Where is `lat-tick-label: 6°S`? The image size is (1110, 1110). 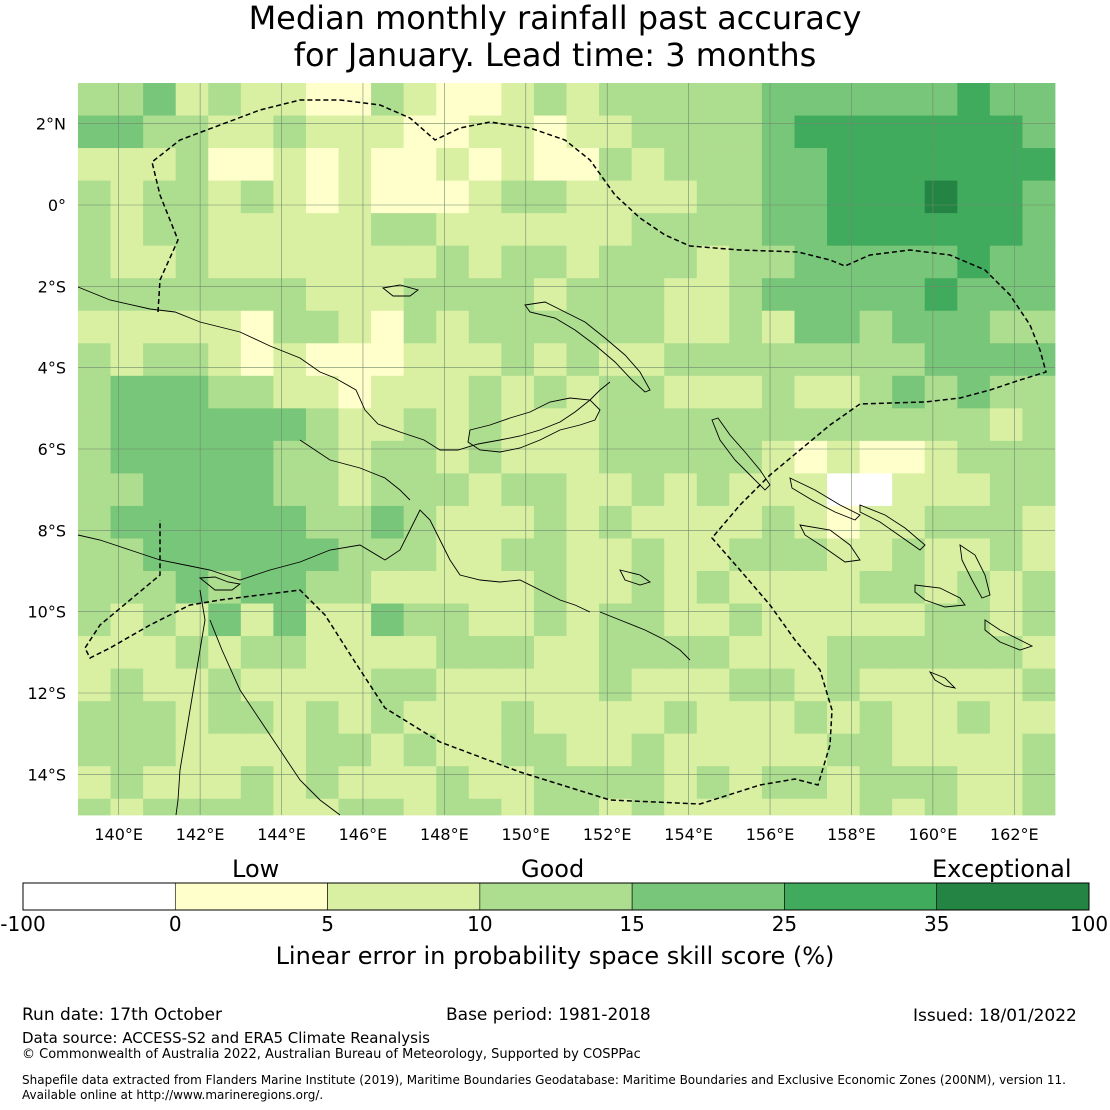
lat-tick-label: 6°S is located at coordinates (52, 449).